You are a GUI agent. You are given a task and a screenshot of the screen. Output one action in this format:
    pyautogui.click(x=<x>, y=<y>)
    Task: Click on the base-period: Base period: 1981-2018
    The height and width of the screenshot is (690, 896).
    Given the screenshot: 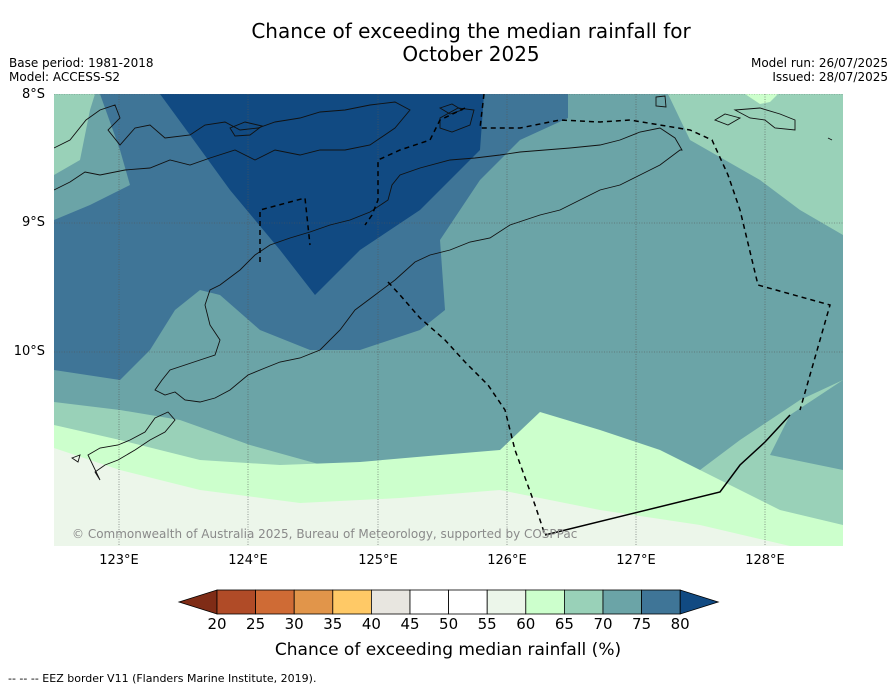 What is the action you would take?
    pyautogui.click(x=81, y=63)
    